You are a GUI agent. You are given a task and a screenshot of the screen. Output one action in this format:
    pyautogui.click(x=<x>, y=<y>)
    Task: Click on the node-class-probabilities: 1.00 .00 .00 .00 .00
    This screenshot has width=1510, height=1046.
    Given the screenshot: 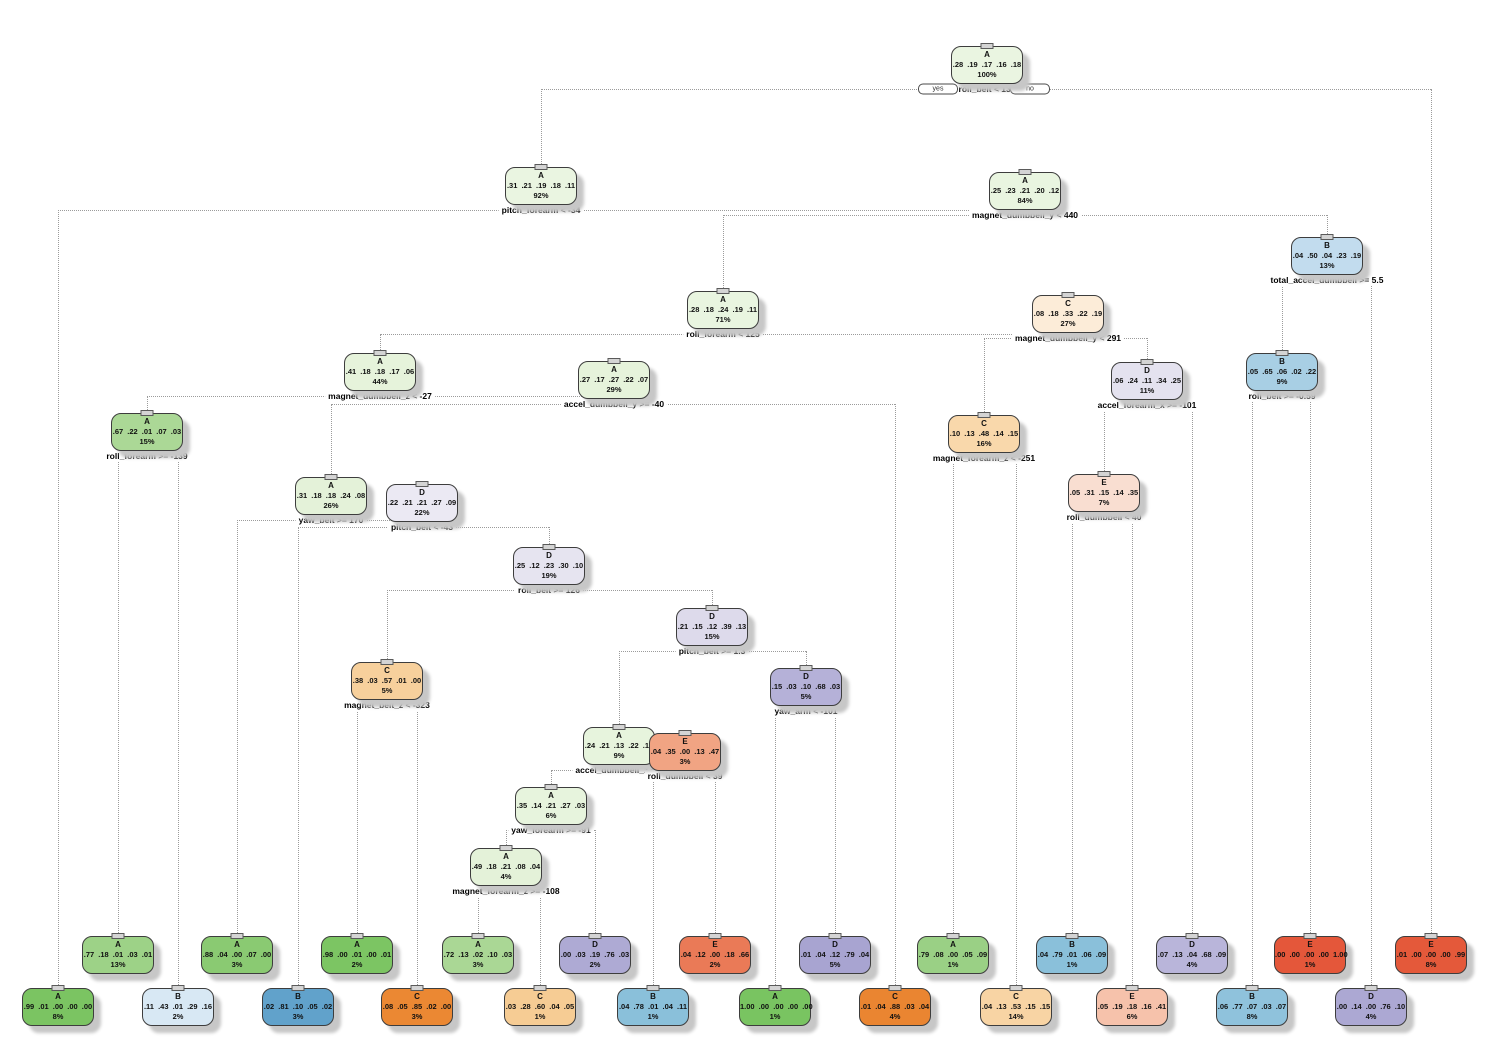 What is the action you would take?
    pyautogui.click(x=776, y=1006)
    